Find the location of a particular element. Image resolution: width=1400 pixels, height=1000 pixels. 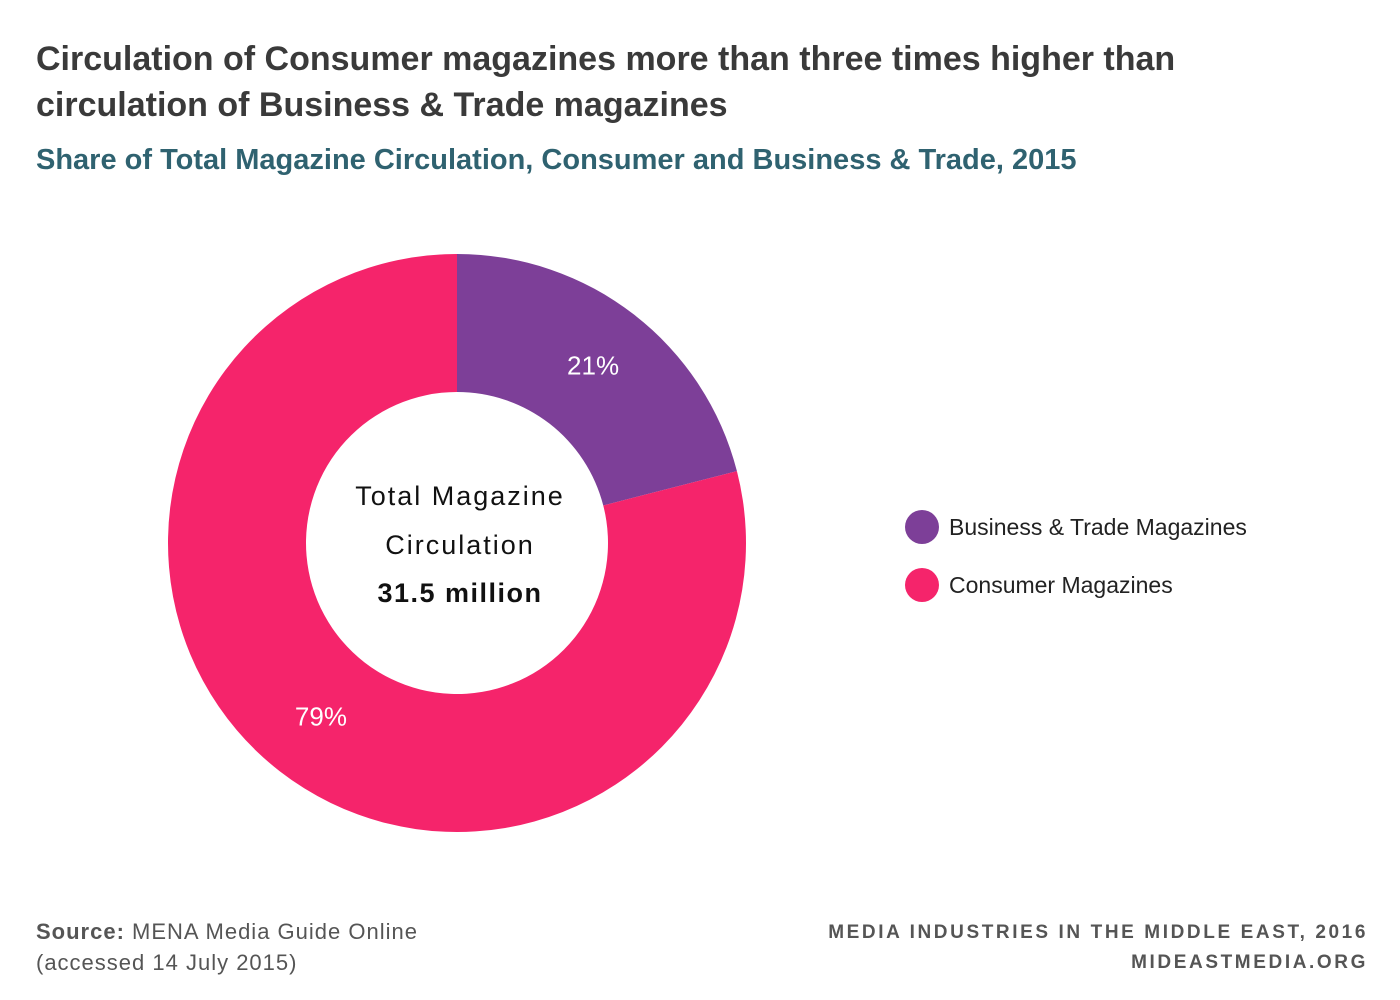

legend-swatch-business-trade is located at coordinates (922, 527).